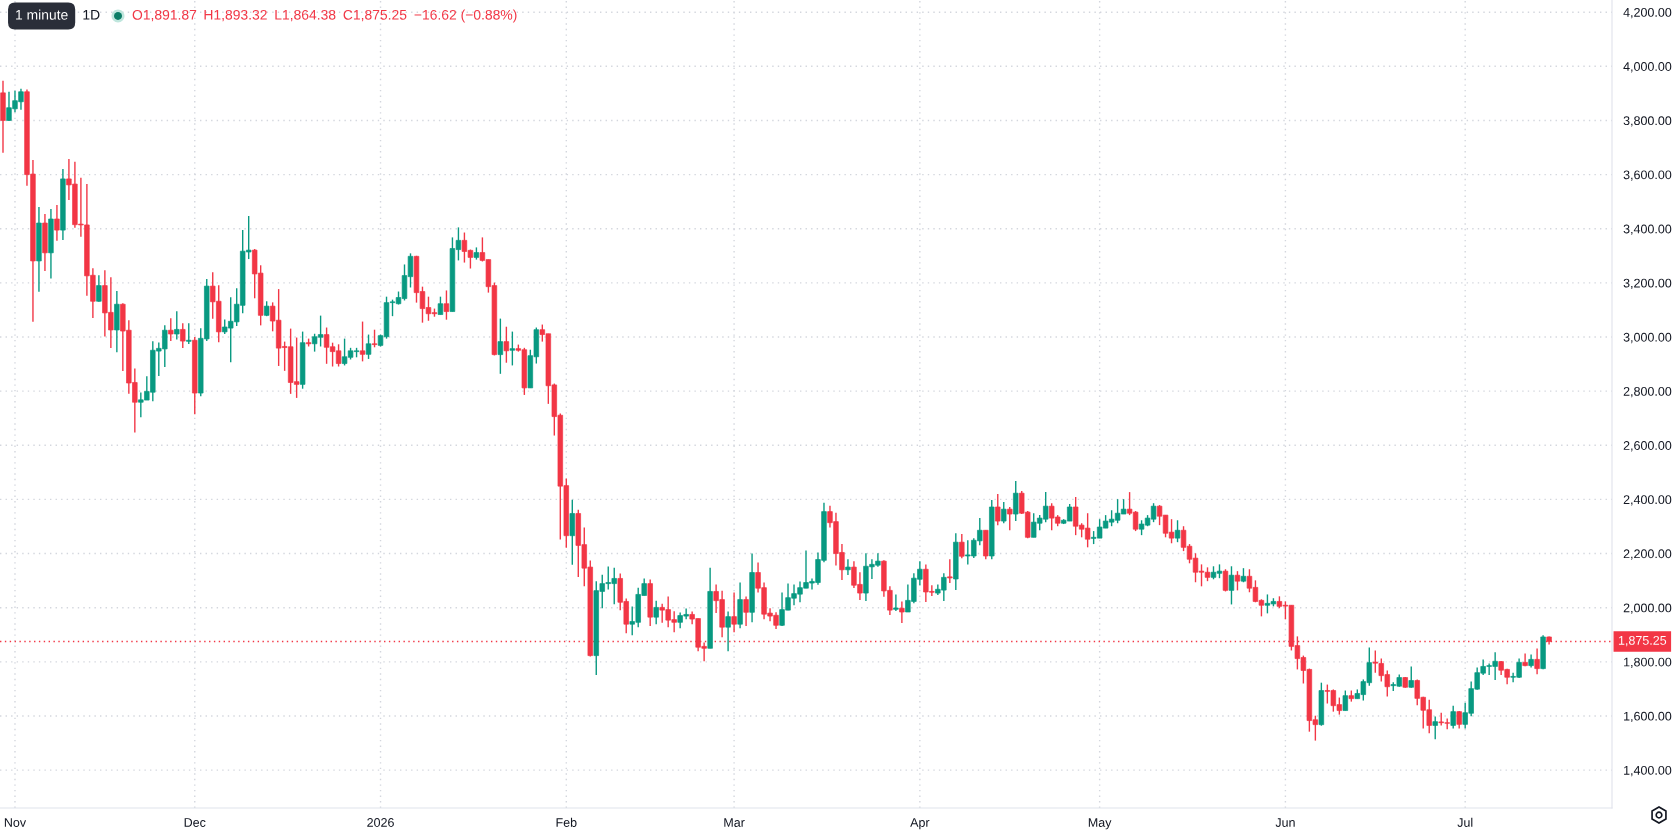 This screenshot has width=1678, height=835. Describe the element at coordinates (1647, 121) in the screenshot. I see `y-tick-label: 3,800.00` at that location.